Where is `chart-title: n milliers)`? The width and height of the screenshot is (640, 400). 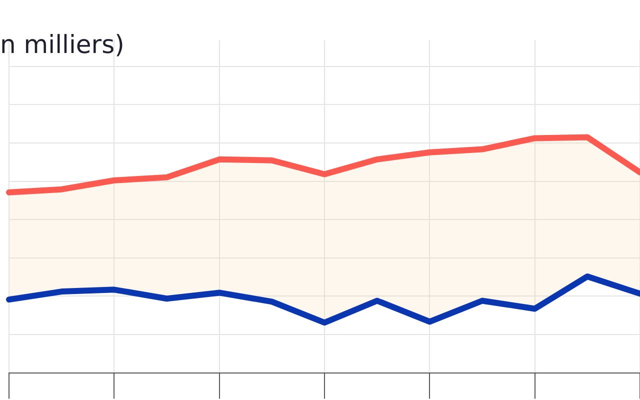 chart-title: n milliers) is located at coordinates (62, 44).